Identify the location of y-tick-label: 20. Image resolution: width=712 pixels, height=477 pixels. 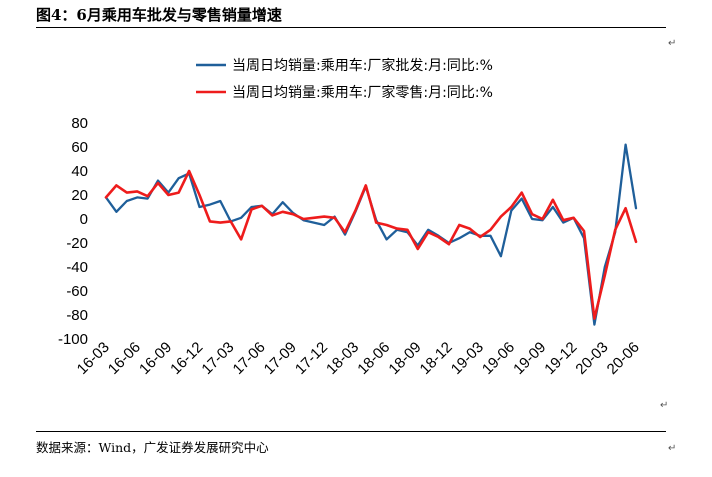
(79, 195).